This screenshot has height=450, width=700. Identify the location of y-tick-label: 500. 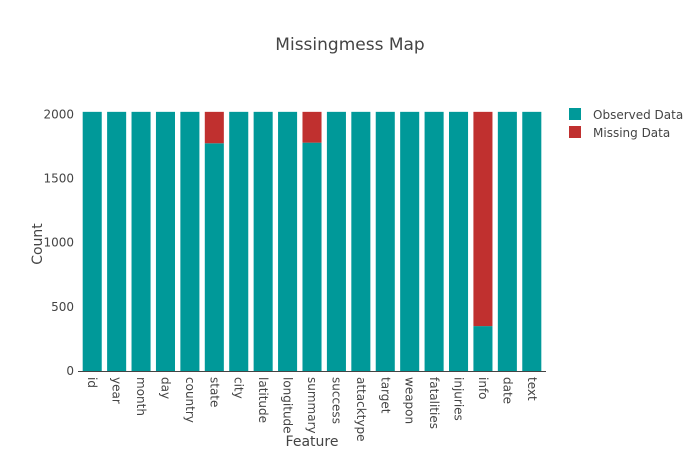
(62, 307).